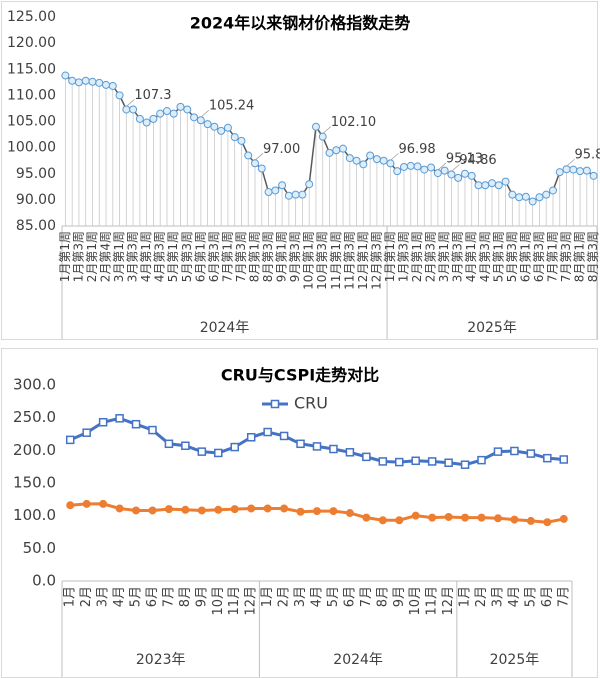 This screenshot has width=600, height=678. What do you see at coordinates (431, 256) in the screenshot?
I see `x-tick-label: 2月第3周` at bounding box center [431, 256].